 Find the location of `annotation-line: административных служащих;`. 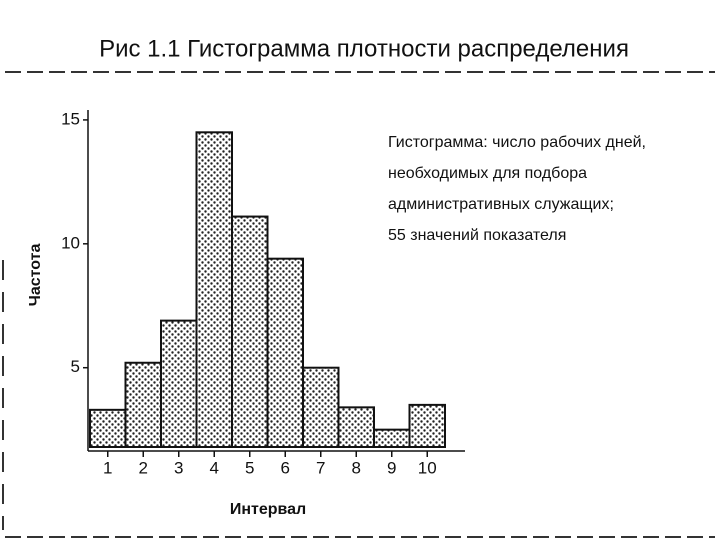

annotation-line: административных служащих; is located at coordinates (501, 204).